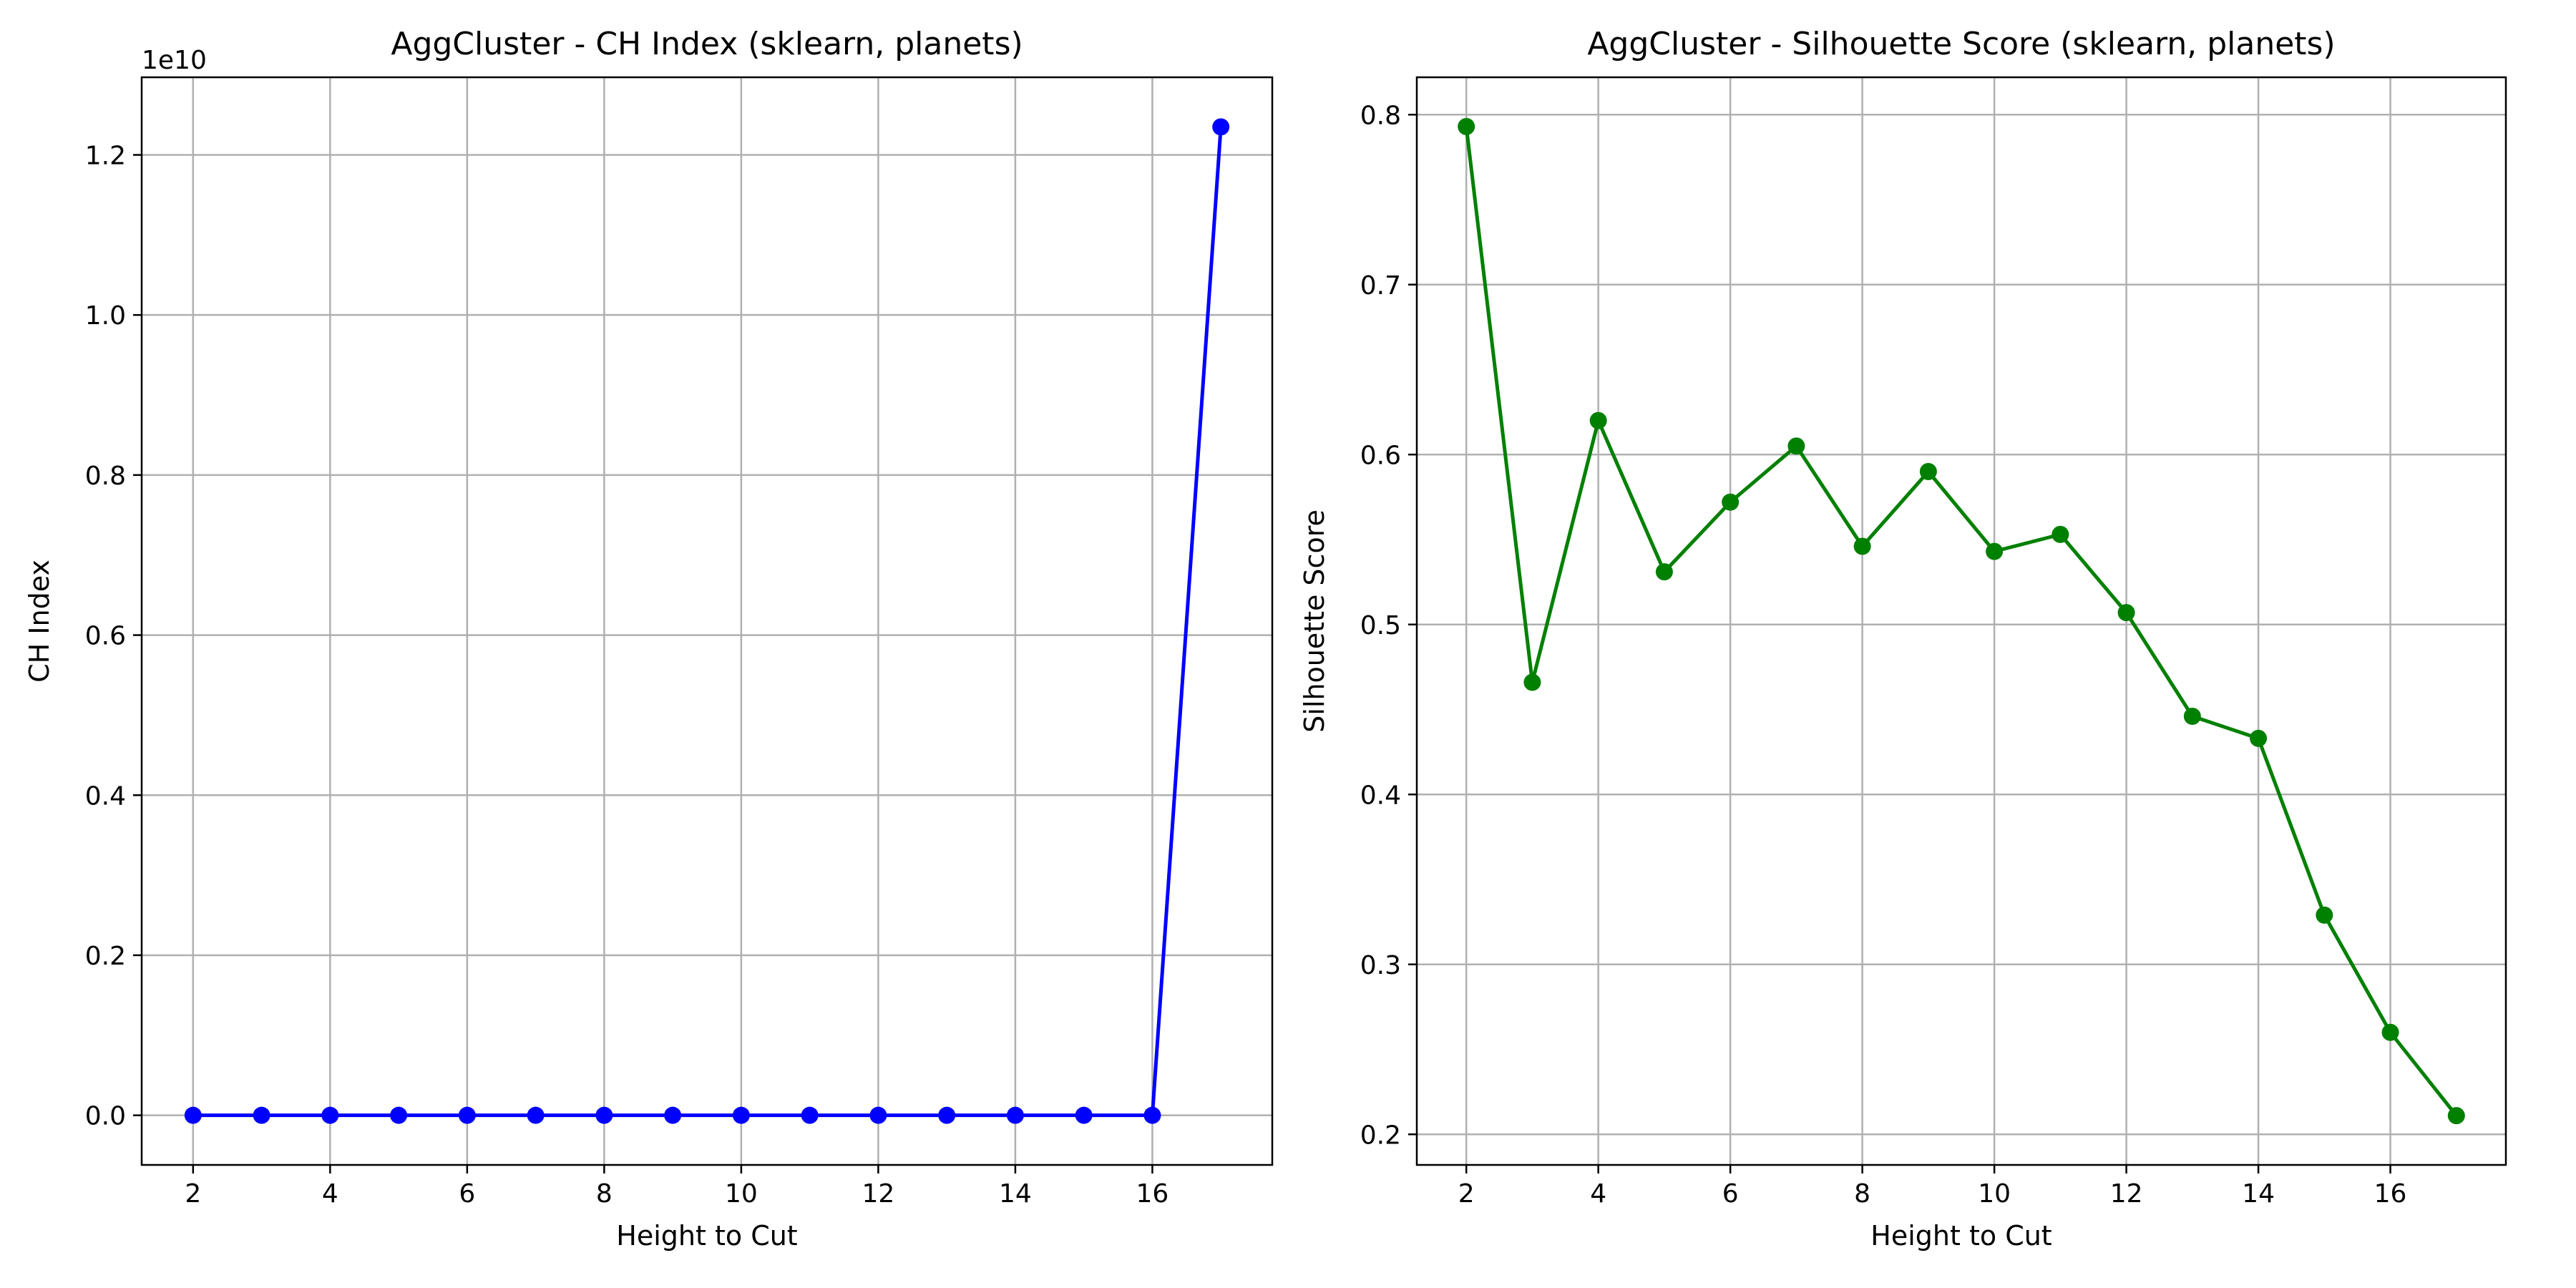  I want to click on y-axis-label: Silhouette Score, so click(1314, 621).